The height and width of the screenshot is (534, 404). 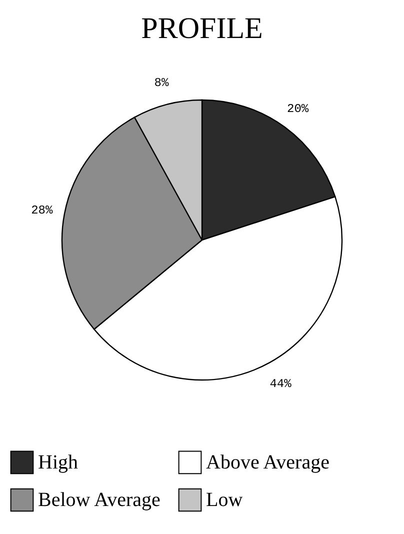 What do you see at coordinates (225, 500) in the screenshot?
I see `legend-label: Low` at bounding box center [225, 500].